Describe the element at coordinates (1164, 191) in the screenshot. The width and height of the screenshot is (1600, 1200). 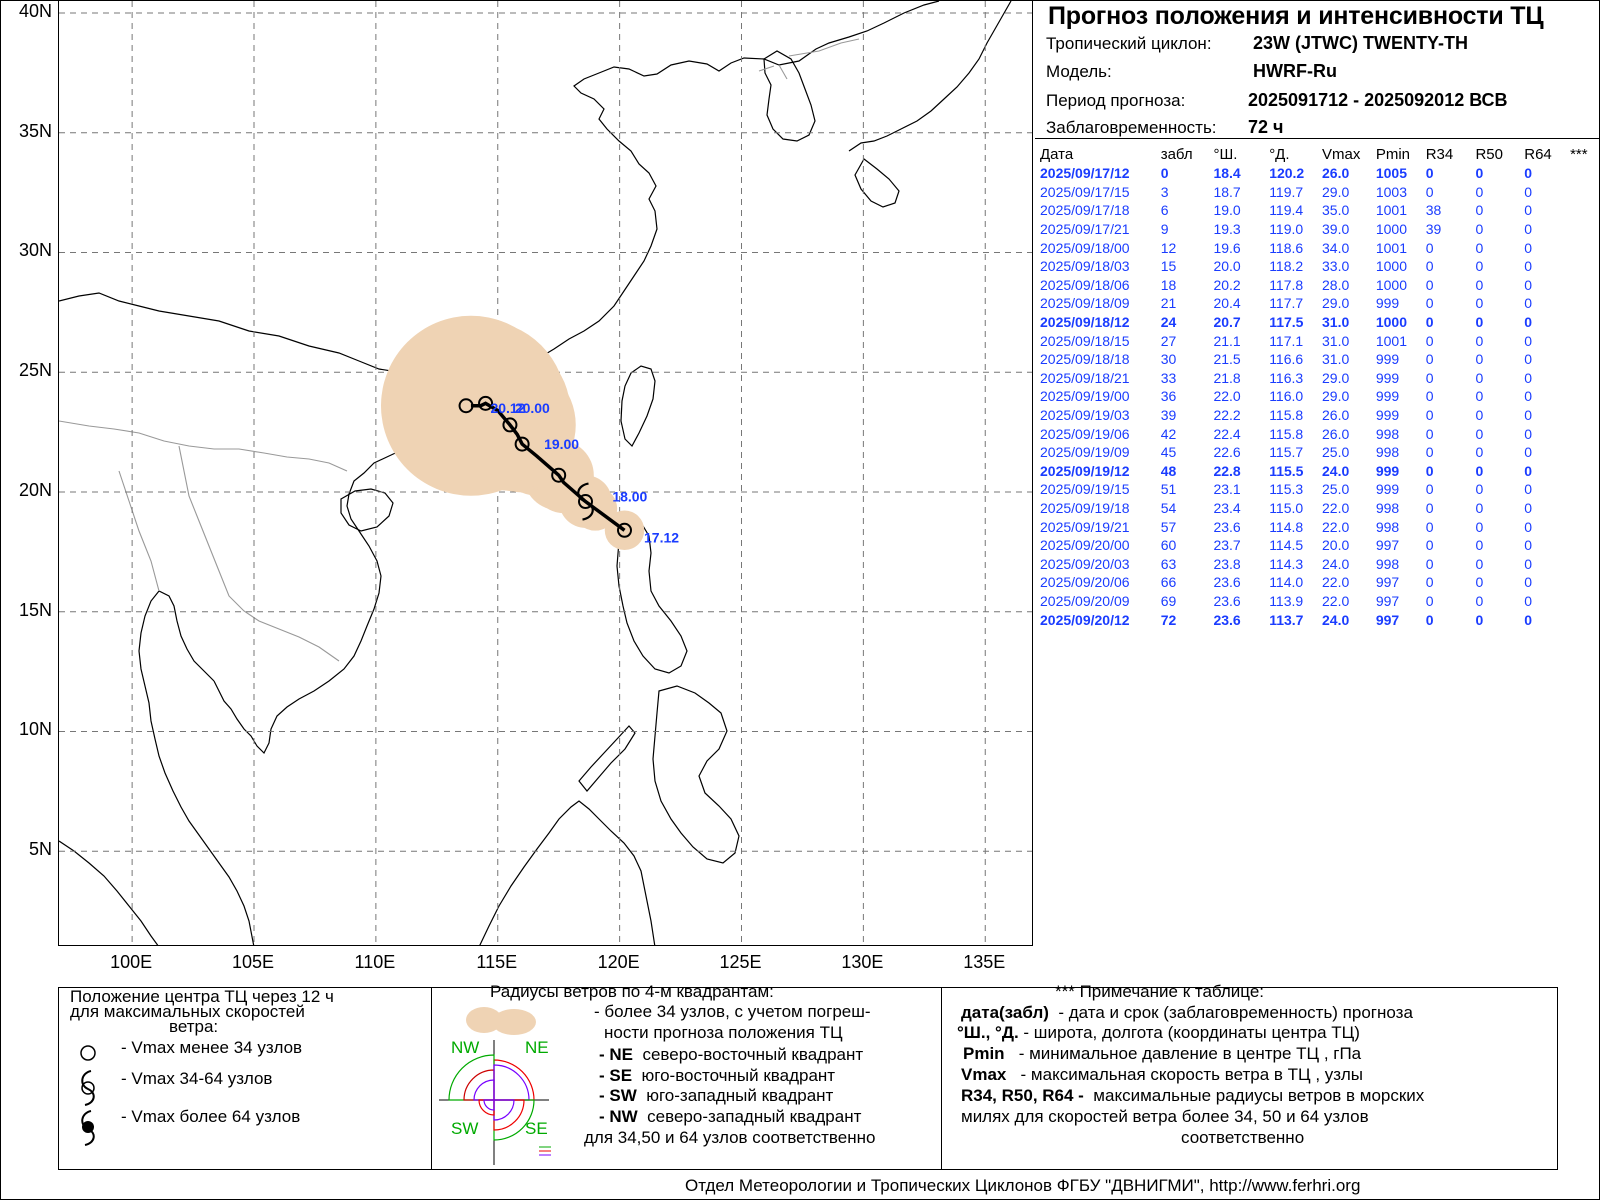
I see `table-cell: 3` at that location.